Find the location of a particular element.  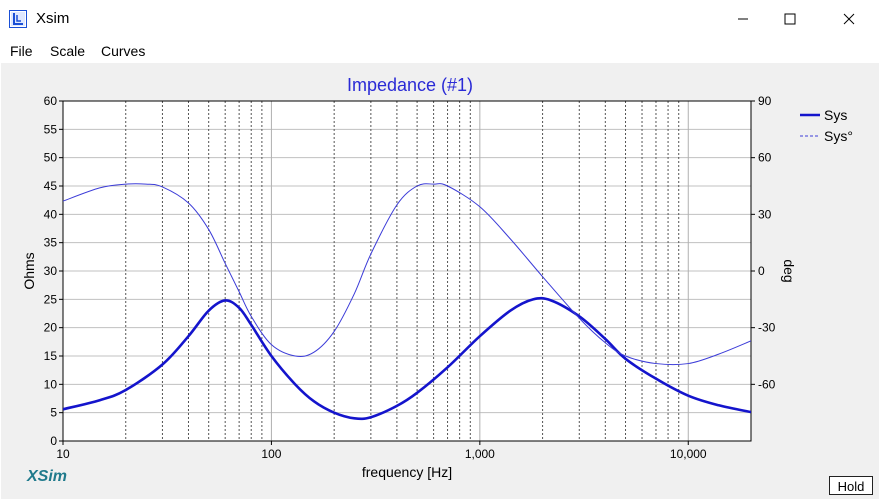

legend-label-sys-phase: Sys° is located at coordinates (838, 136).